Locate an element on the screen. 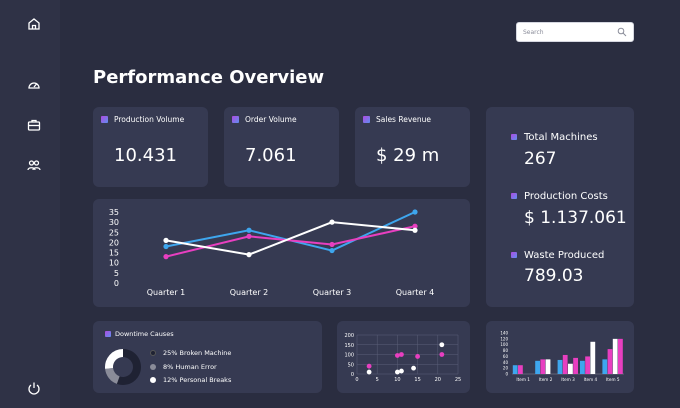  y-tick-label: 60 is located at coordinates (506, 356).